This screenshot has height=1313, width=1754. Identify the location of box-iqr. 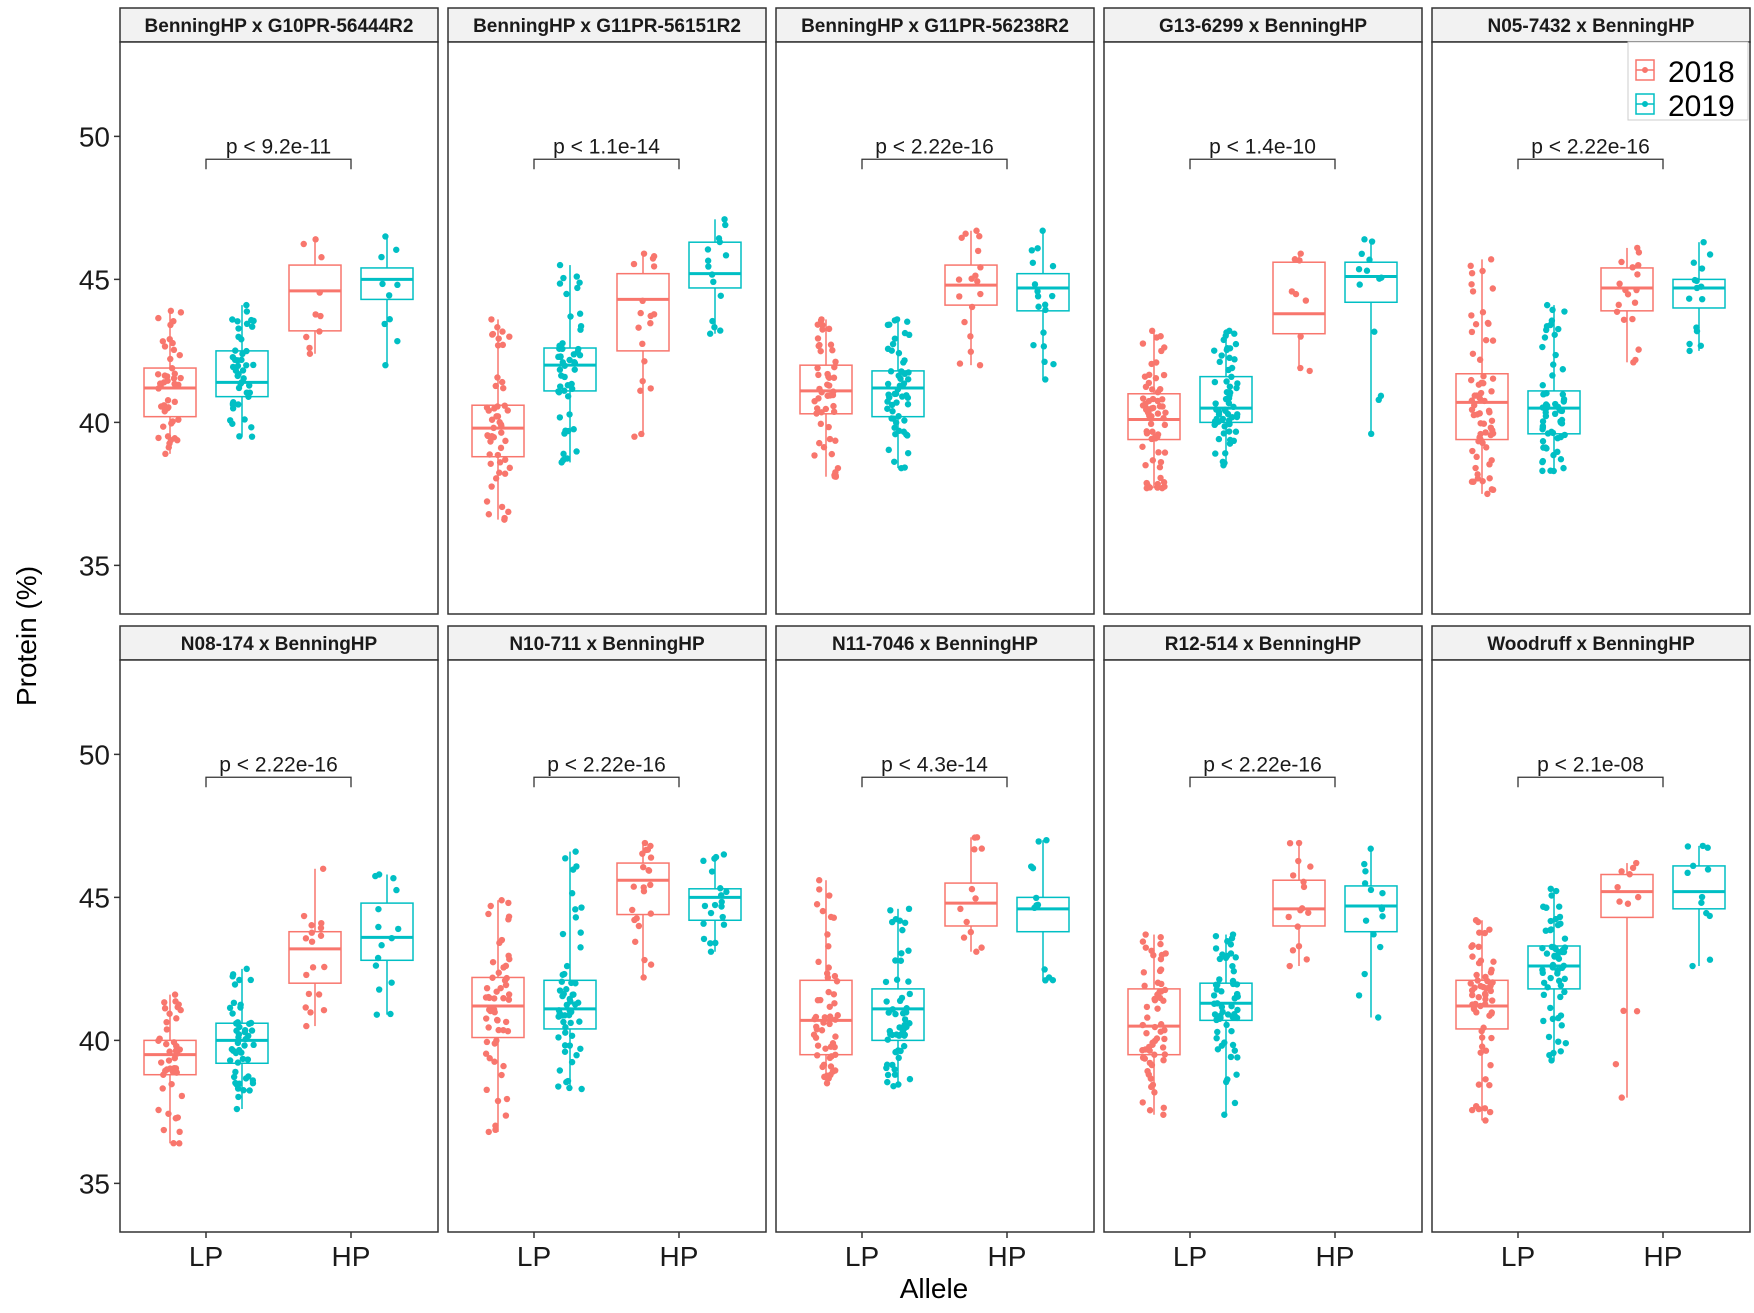
(387, 932).